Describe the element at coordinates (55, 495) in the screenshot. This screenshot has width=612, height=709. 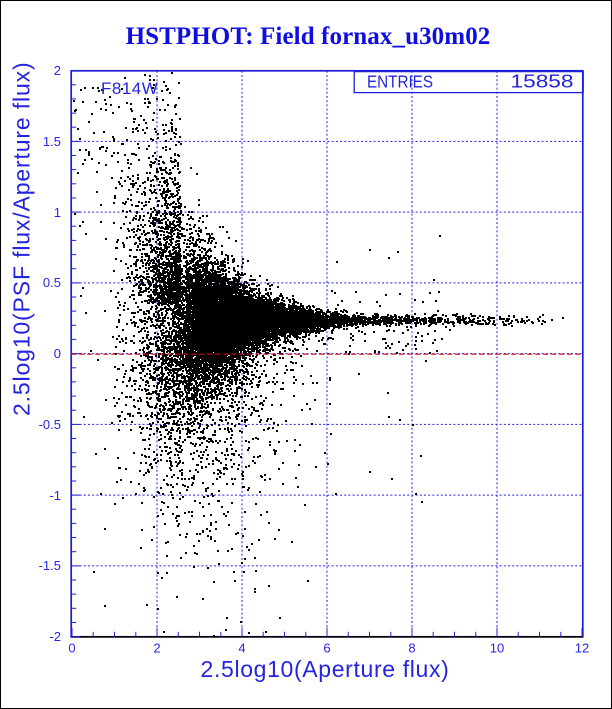
I see `svg-text: -1` at that location.